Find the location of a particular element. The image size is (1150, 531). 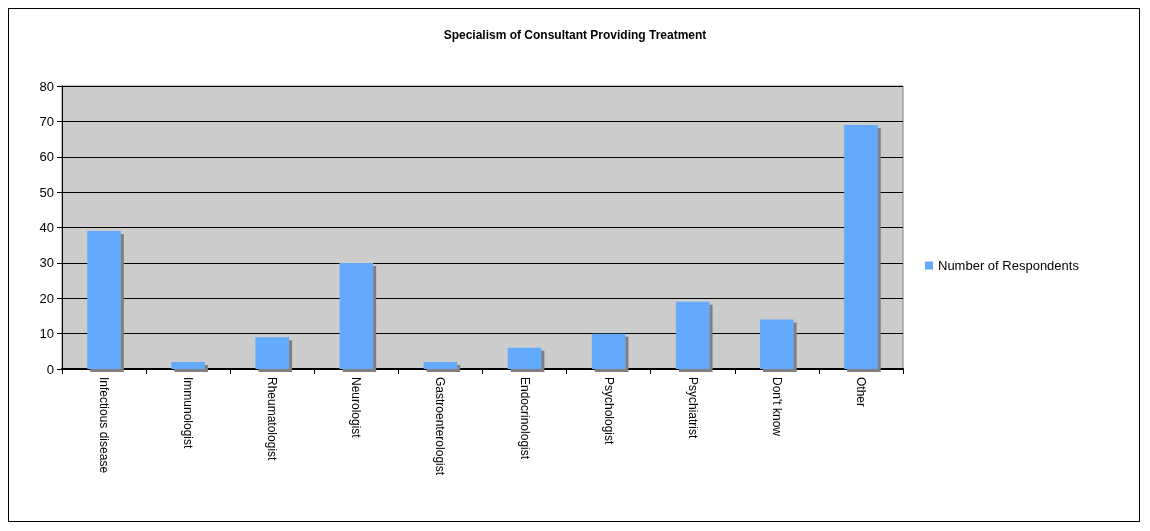

y-tick-label: 40 is located at coordinates (46, 227).